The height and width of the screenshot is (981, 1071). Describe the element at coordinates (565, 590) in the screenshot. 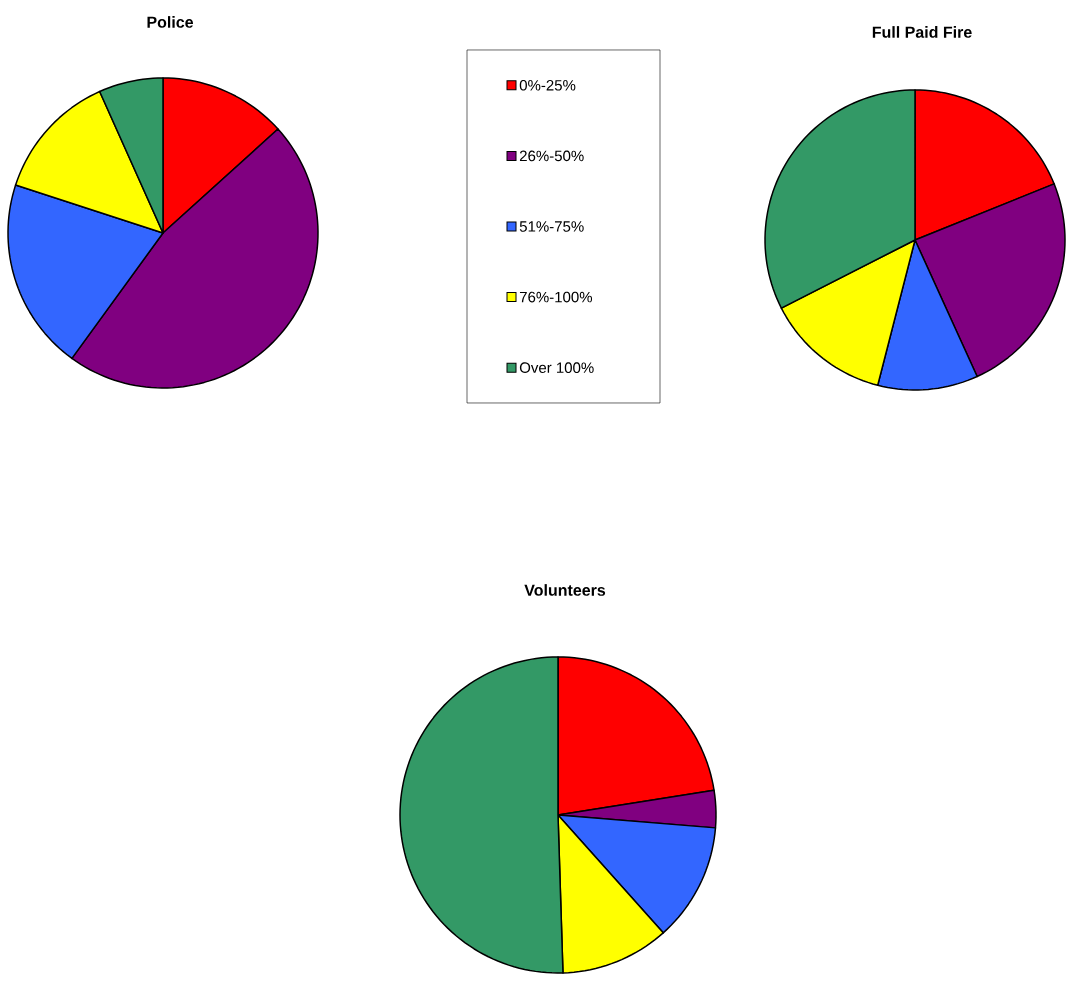

I see `chart-title: Volunteers` at that location.